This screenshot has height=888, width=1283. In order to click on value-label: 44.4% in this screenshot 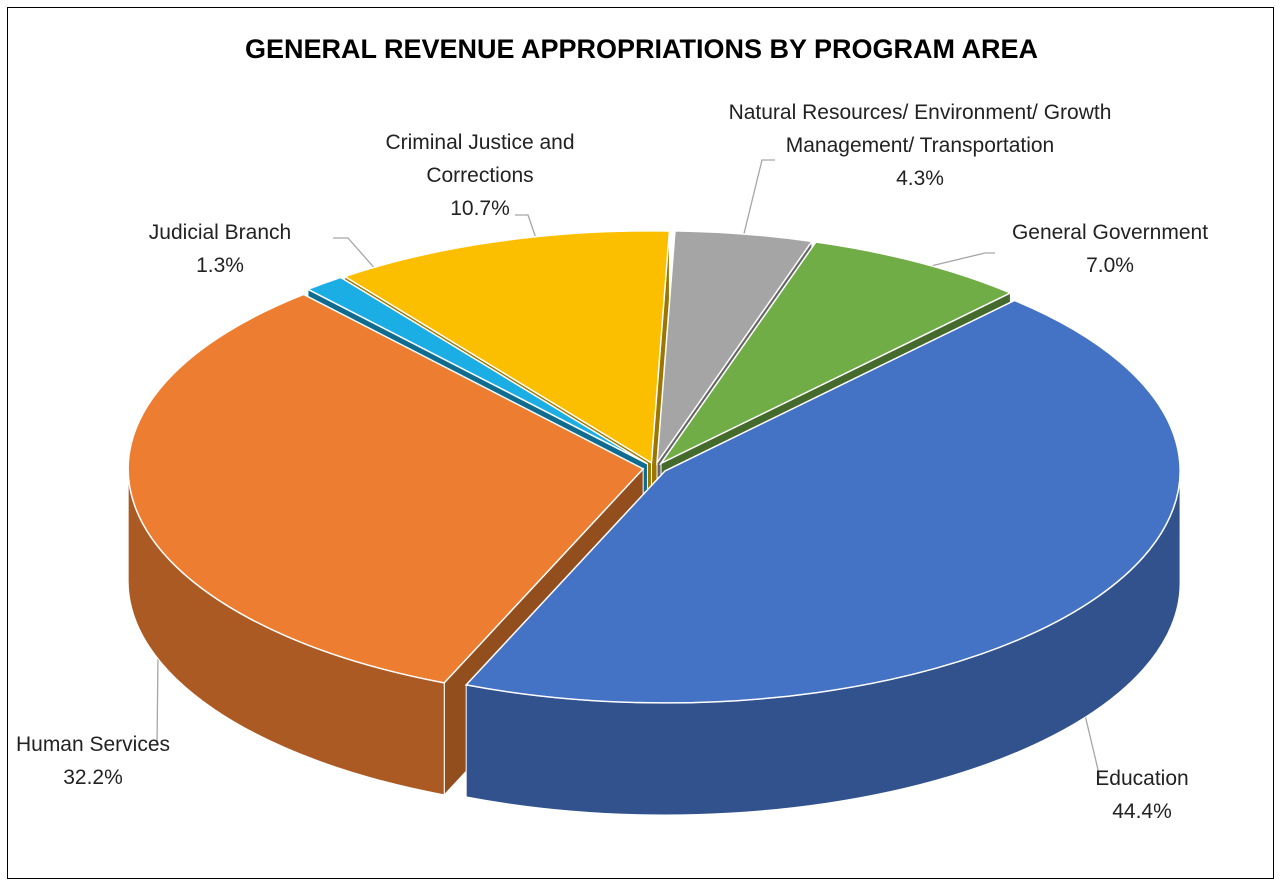, I will do `click(1142, 811)`.